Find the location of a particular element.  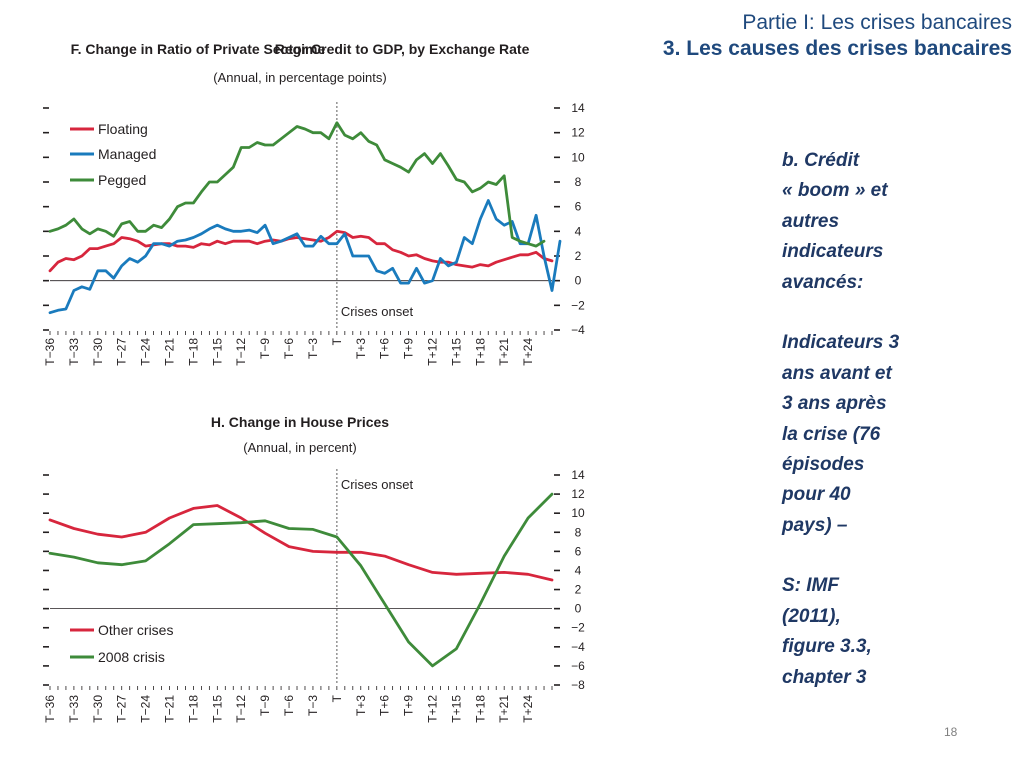

chart-subtitle: (Annual, in percentage points) is located at coordinates (299, 77).